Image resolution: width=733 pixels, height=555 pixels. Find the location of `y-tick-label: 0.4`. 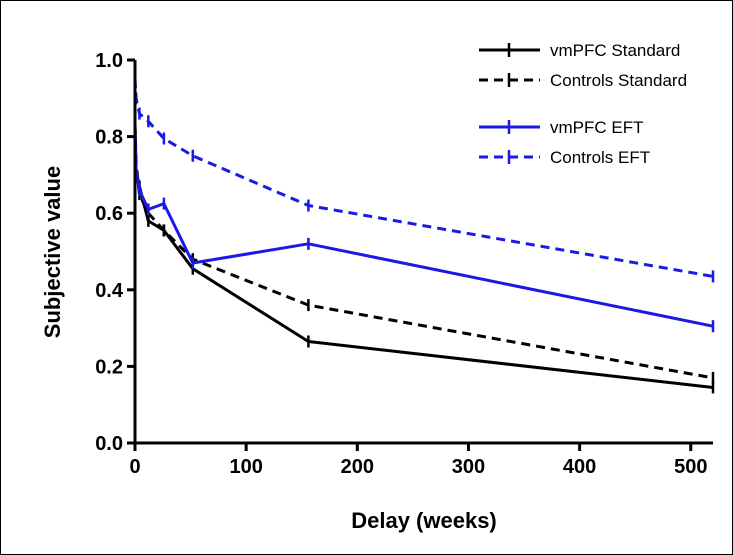

y-tick-label: 0.4 is located at coordinates (109, 291).